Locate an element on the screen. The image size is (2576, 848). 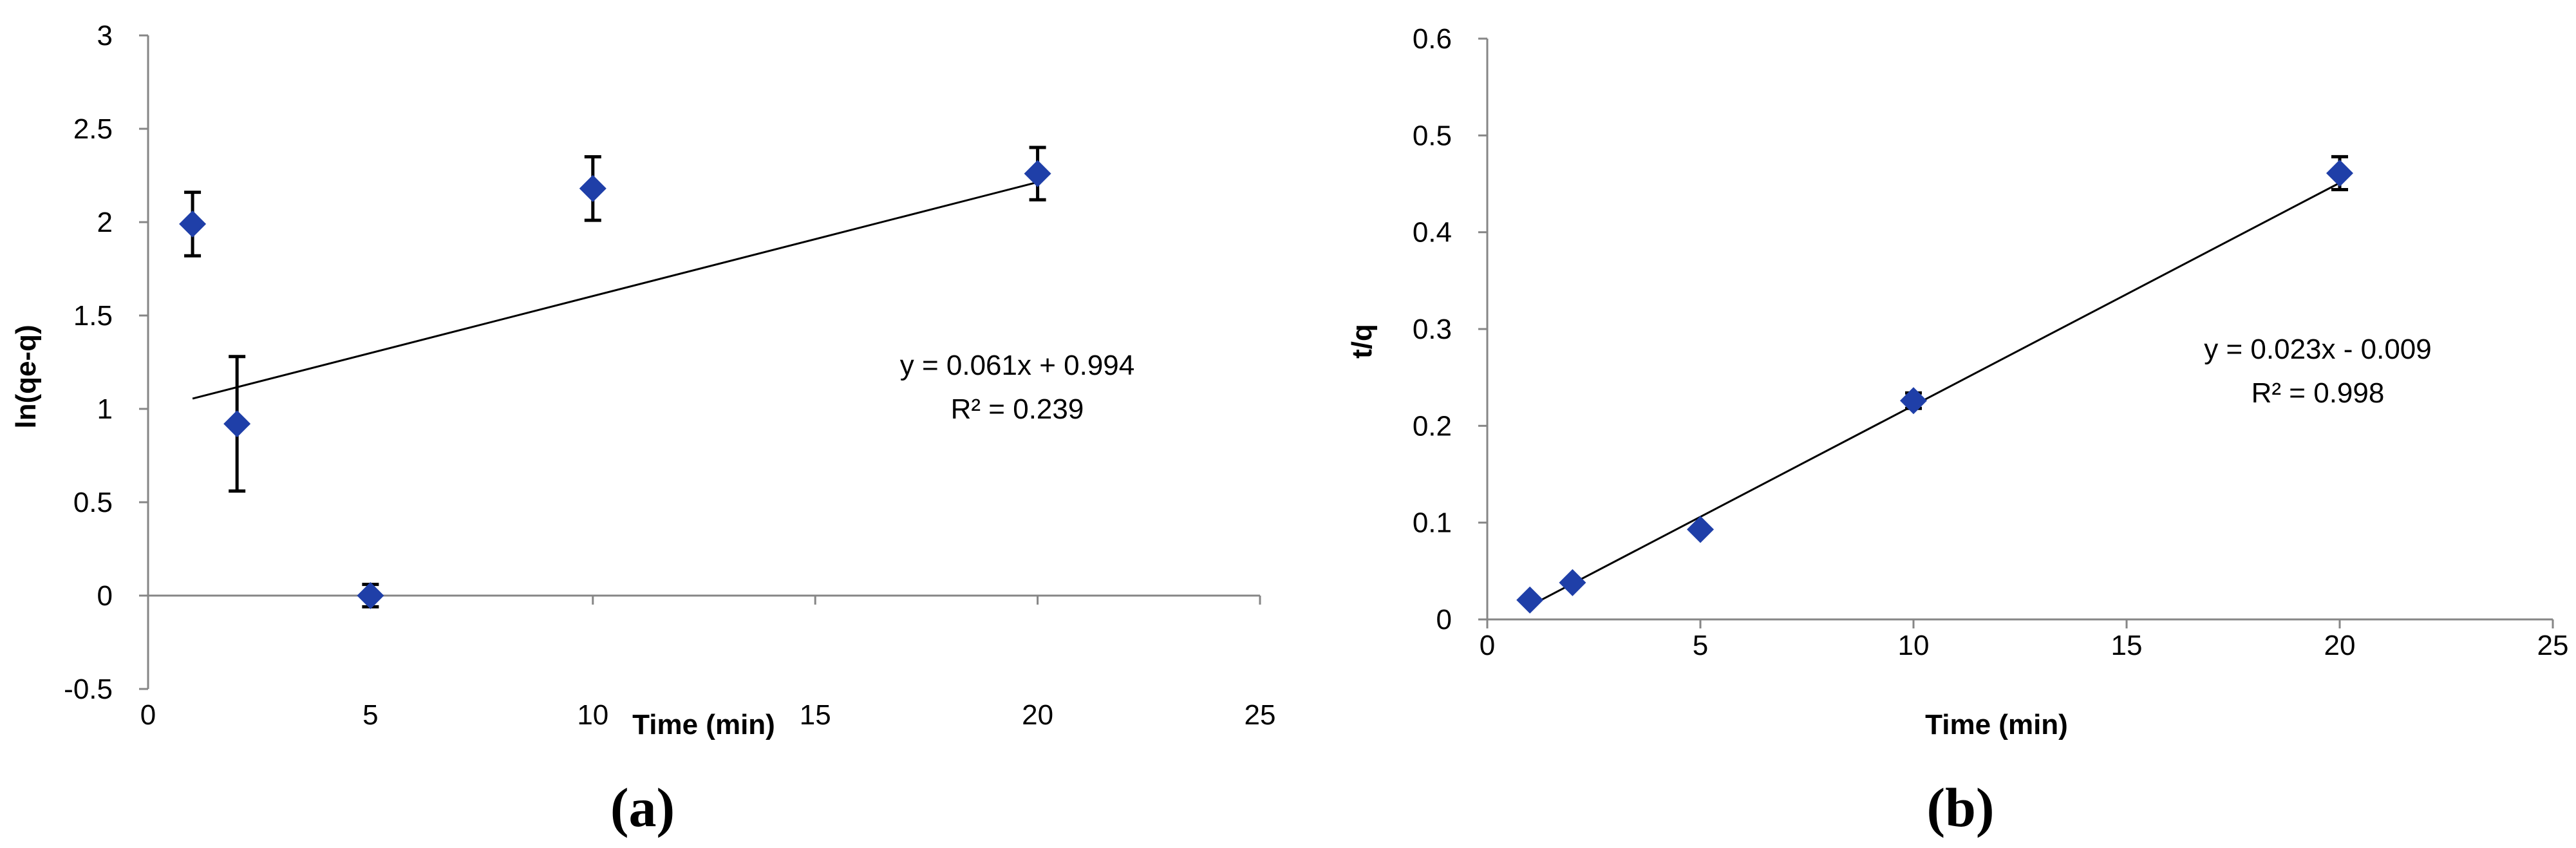
r-squared-b: R² = 0.998 is located at coordinates (2318, 393).